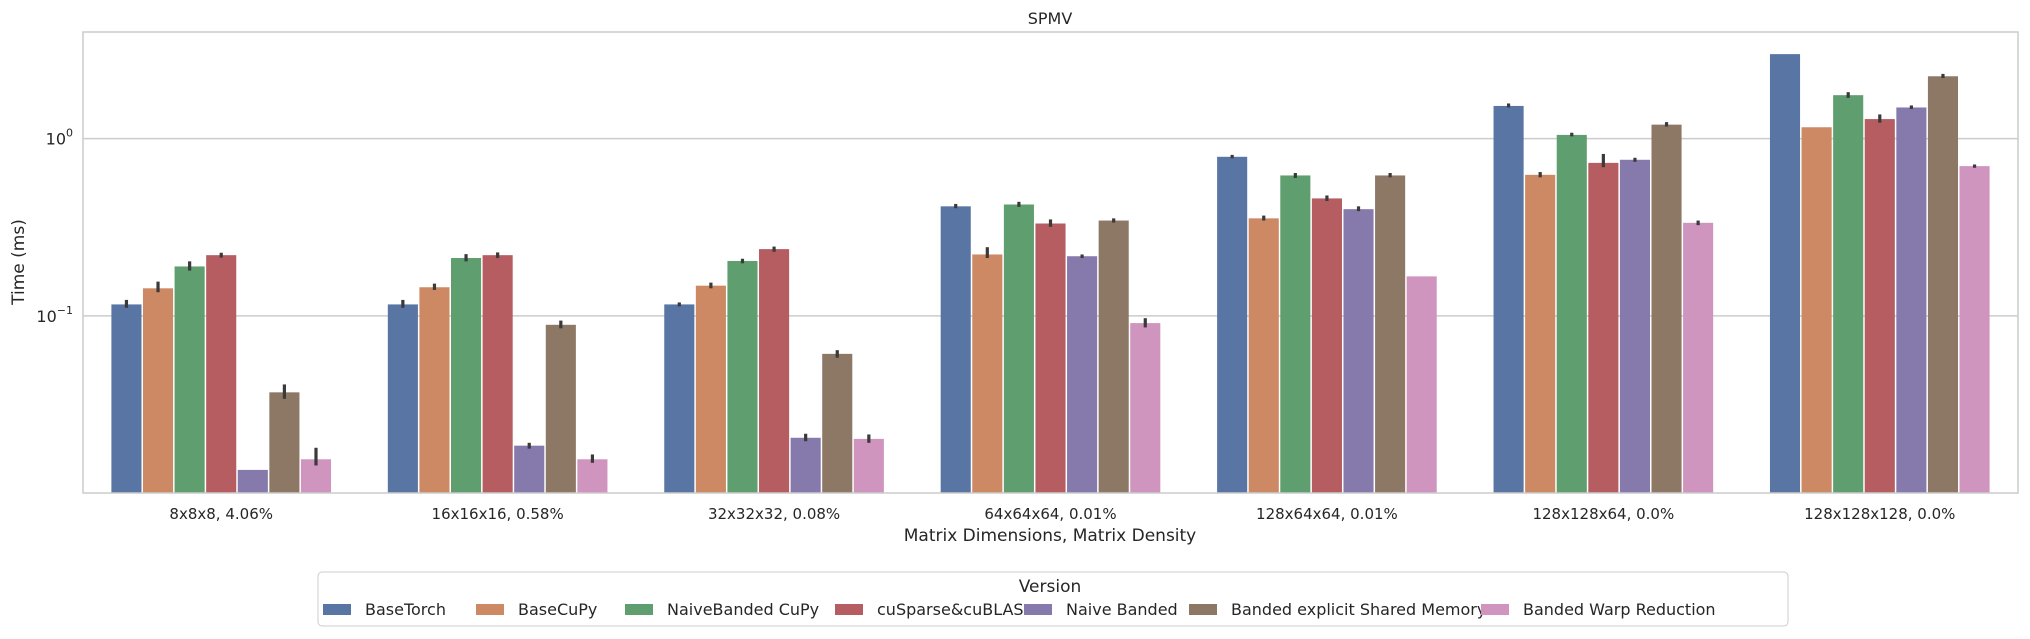  What do you see at coordinates (950, 609) in the screenshot?
I see `legend-label: cuSparse&cuBLAS` at bounding box center [950, 609].